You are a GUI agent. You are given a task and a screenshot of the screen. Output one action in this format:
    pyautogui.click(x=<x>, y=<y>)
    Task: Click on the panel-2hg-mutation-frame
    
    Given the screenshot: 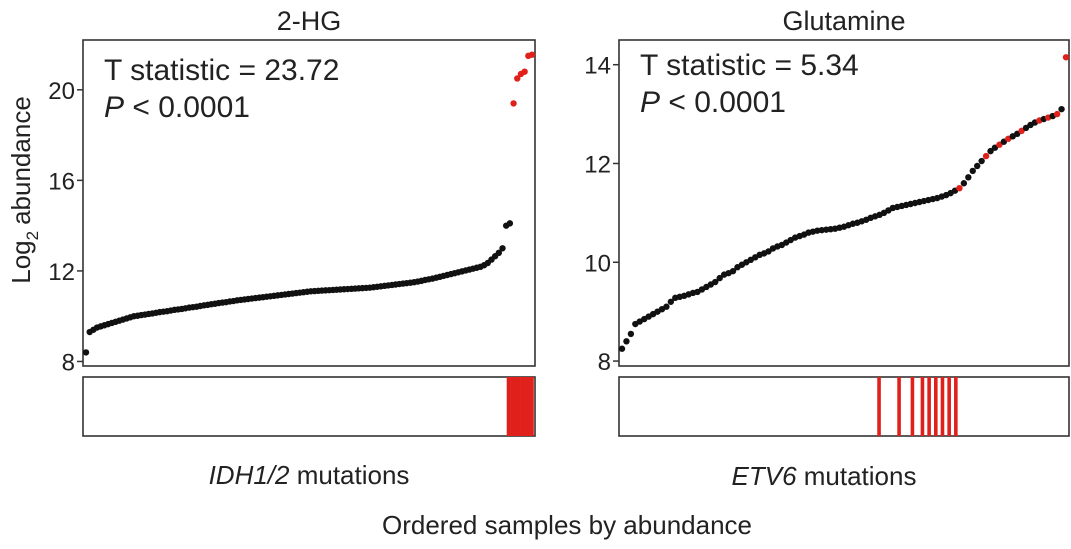 What is the action you would take?
    pyautogui.click(x=309, y=406)
    